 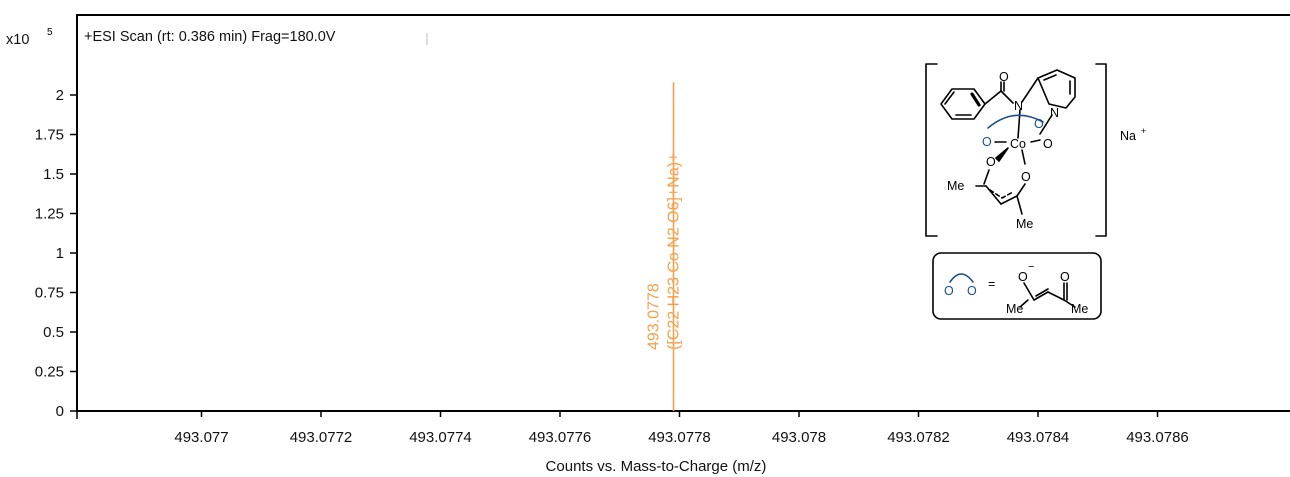 I want to click on cobalt-label: Co, so click(x=1018, y=144).